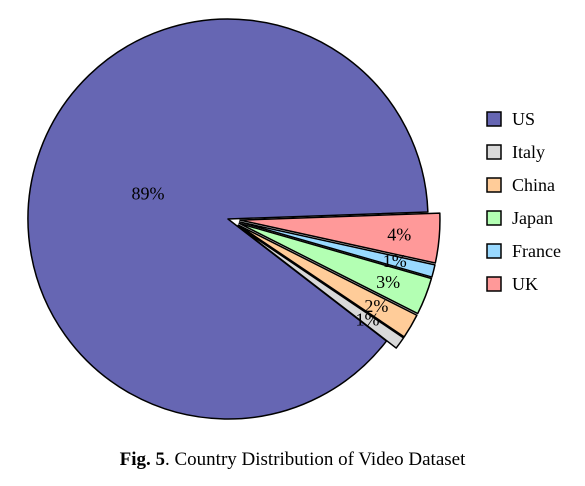 This screenshot has width=585, height=486. Describe the element at coordinates (148, 193) in the screenshot. I see `slice-label-us: 89%` at that location.